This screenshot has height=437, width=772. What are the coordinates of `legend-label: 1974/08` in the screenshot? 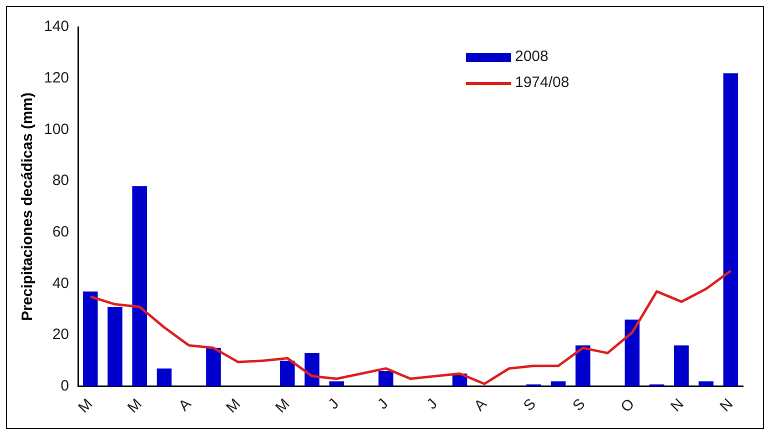 It's located at (542, 83).